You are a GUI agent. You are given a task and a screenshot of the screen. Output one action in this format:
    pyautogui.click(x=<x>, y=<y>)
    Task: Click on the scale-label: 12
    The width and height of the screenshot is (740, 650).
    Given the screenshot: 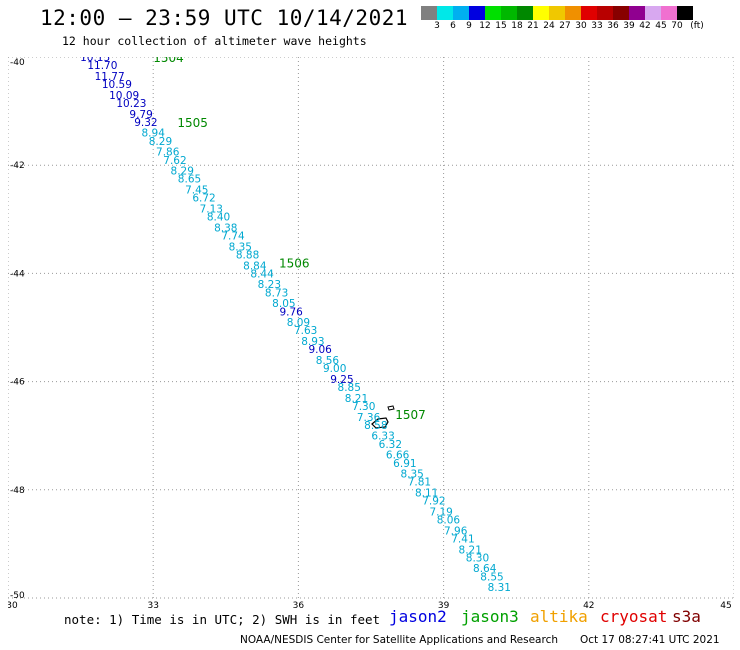 What is the action you would take?
    pyautogui.click(x=485, y=26)
    